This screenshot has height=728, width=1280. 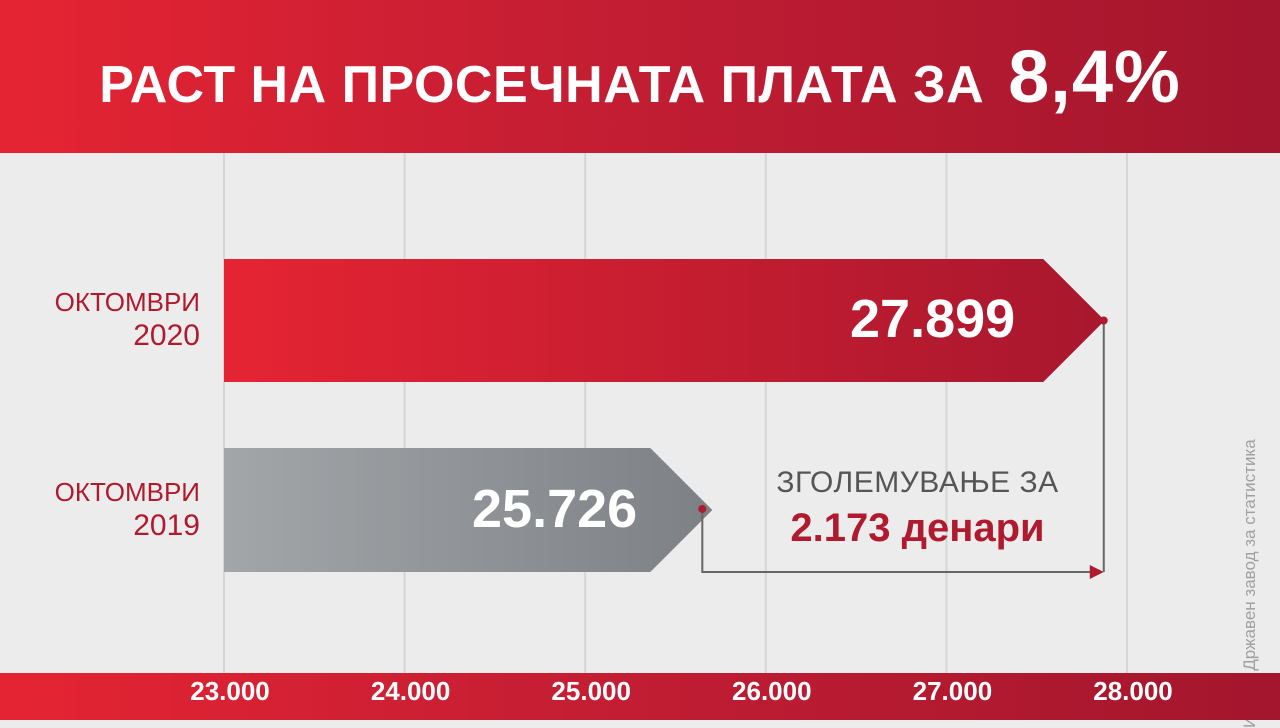 What do you see at coordinates (952, 691) in the screenshot?
I see `x-tick-label-4: 27.000` at bounding box center [952, 691].